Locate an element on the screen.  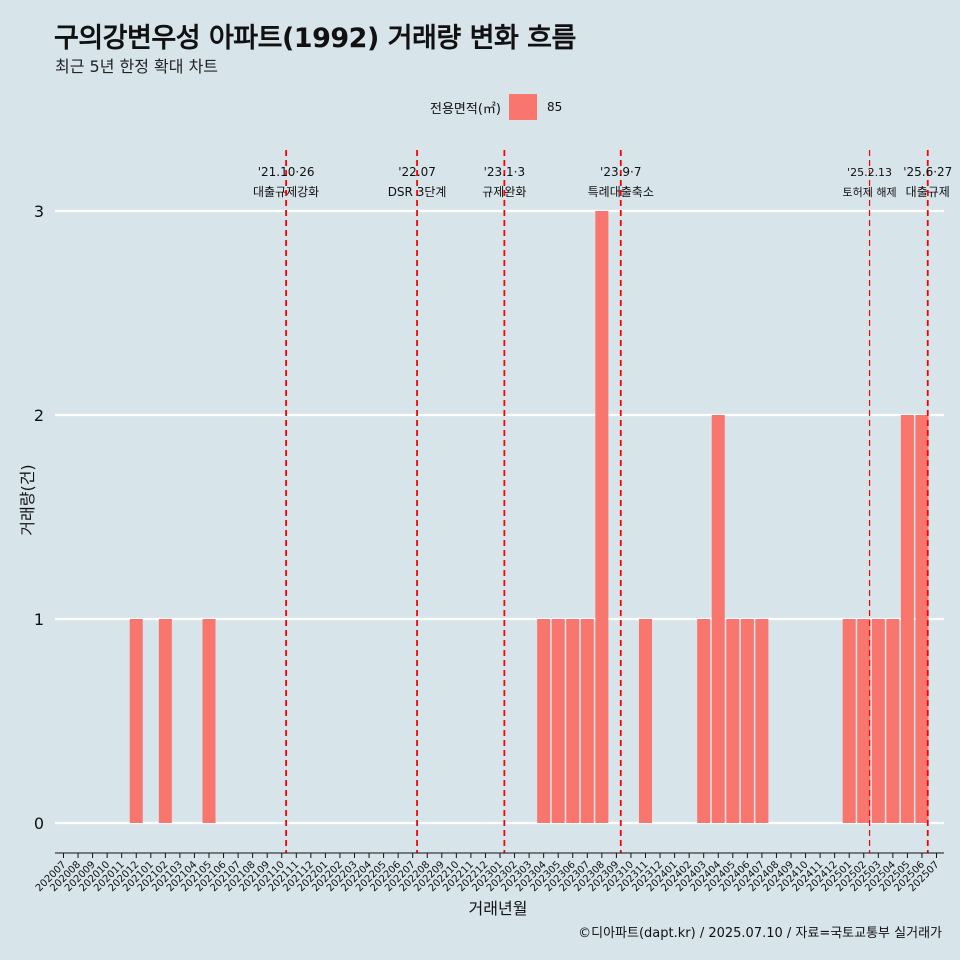
event-date-label: '22.07 is located at coordinates (417, 172).